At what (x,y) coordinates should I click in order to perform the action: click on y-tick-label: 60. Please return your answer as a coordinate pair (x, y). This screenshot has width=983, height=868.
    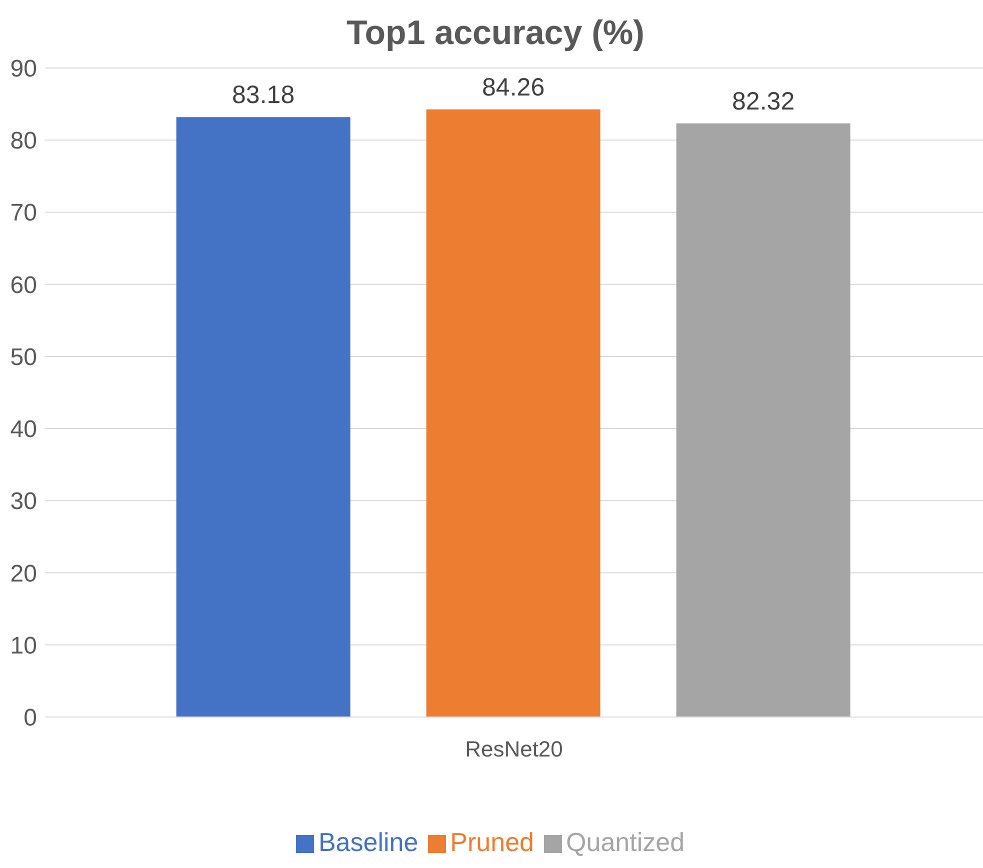
    Looking at the image, I should click on (23, 285).